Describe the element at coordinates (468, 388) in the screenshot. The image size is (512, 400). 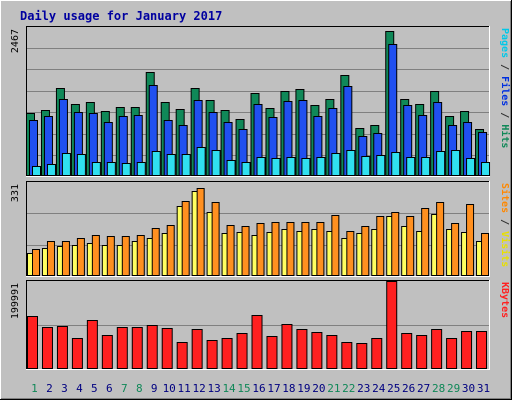
I see `x-tick-label-day-30: 30` at that location.